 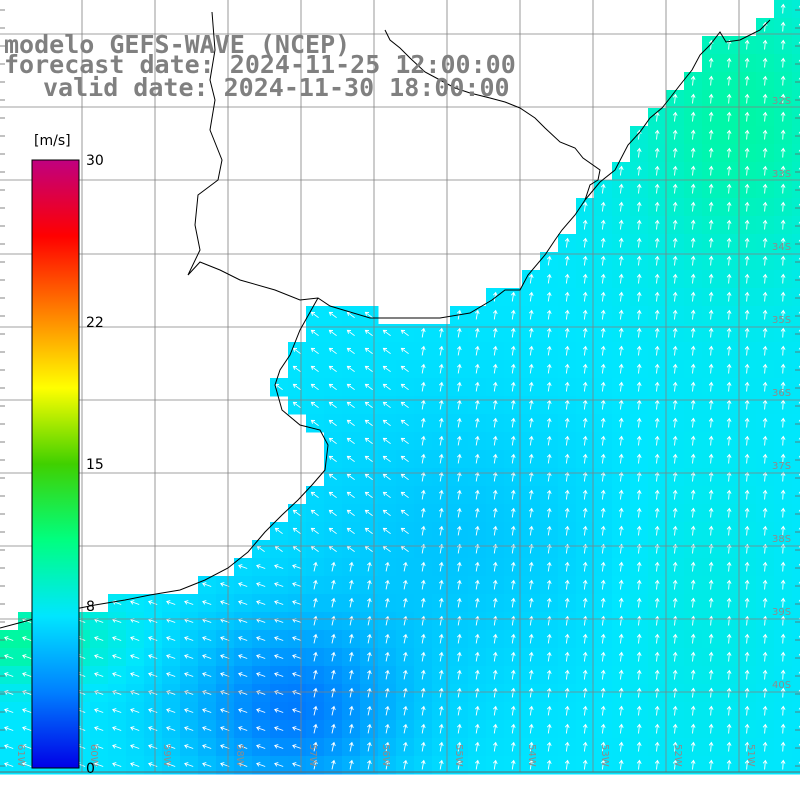 I want to click on lon-label: 59W, so click(x=166, y=755).